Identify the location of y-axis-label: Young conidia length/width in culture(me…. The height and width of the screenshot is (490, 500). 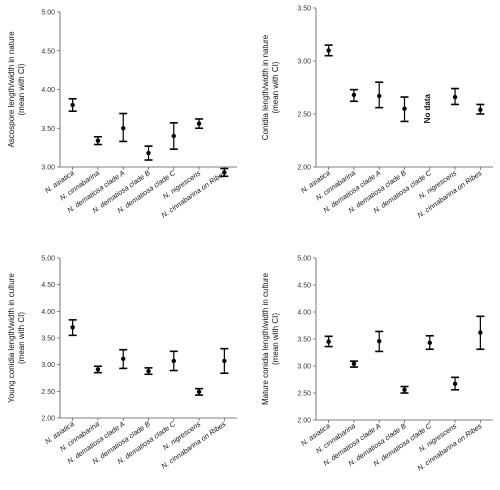
(16, 338).